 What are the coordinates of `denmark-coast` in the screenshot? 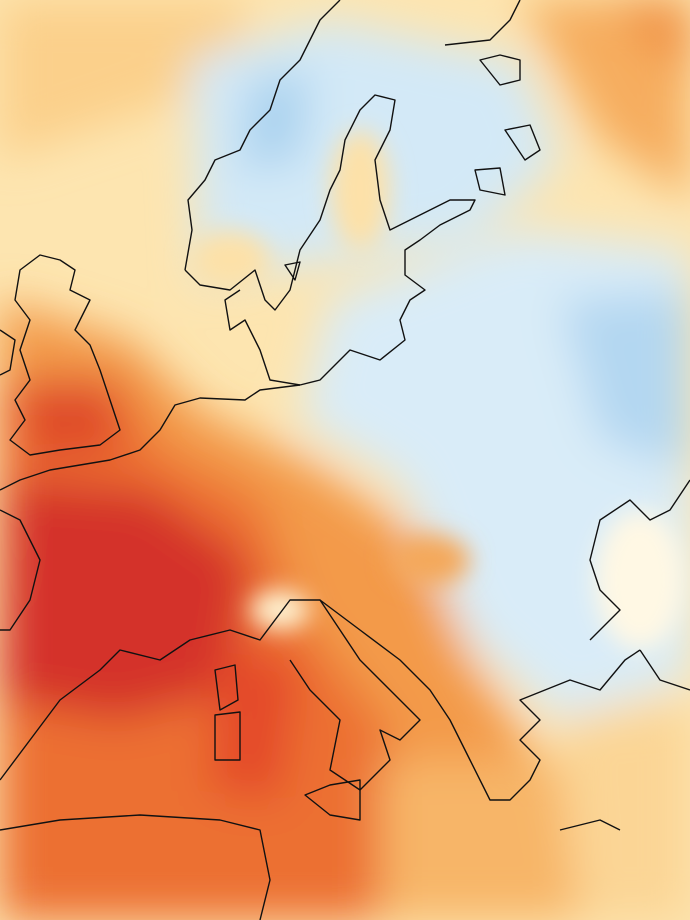 It's located at (262, 337).